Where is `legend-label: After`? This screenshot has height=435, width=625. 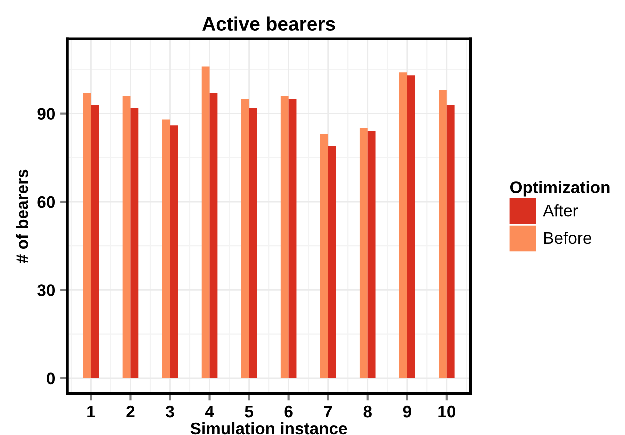 legend-label: After is located at coordinates (560, 210).